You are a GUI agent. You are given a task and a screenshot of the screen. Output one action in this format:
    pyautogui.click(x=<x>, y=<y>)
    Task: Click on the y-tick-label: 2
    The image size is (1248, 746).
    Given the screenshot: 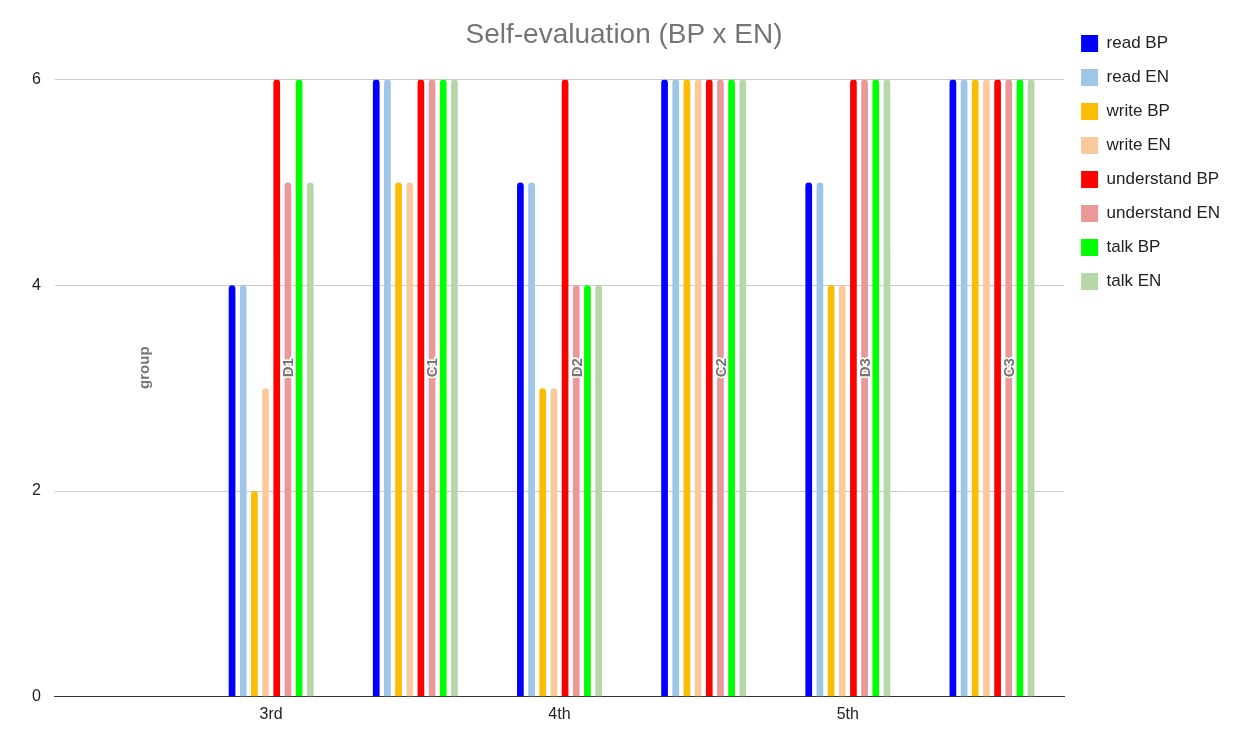 What is the action you would take?
    pyautogui.click(x=36, y=490)
    